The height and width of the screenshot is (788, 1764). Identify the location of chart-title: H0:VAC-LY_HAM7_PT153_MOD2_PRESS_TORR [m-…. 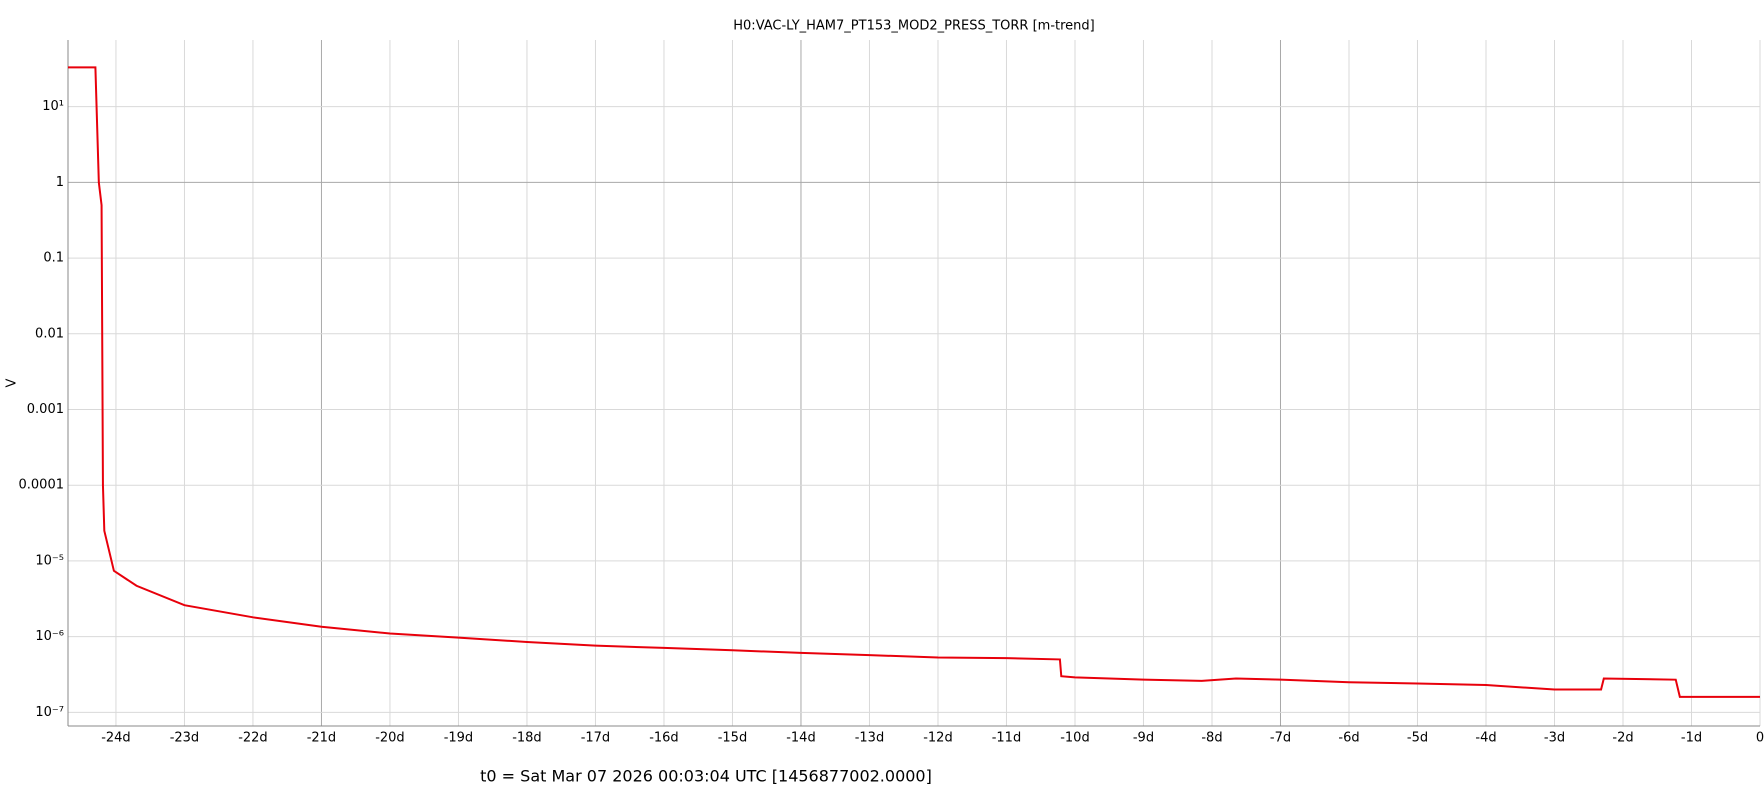
(913, 26).